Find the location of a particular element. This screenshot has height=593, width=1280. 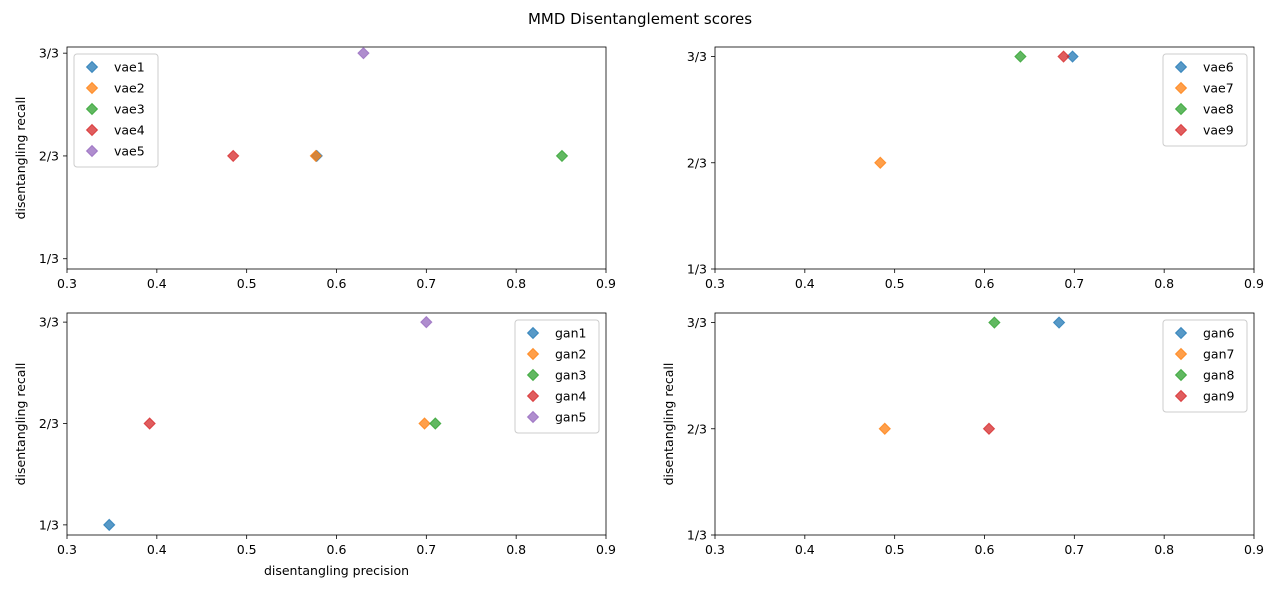

legend-marker-vae7 is located at coordinates (1181, 88).